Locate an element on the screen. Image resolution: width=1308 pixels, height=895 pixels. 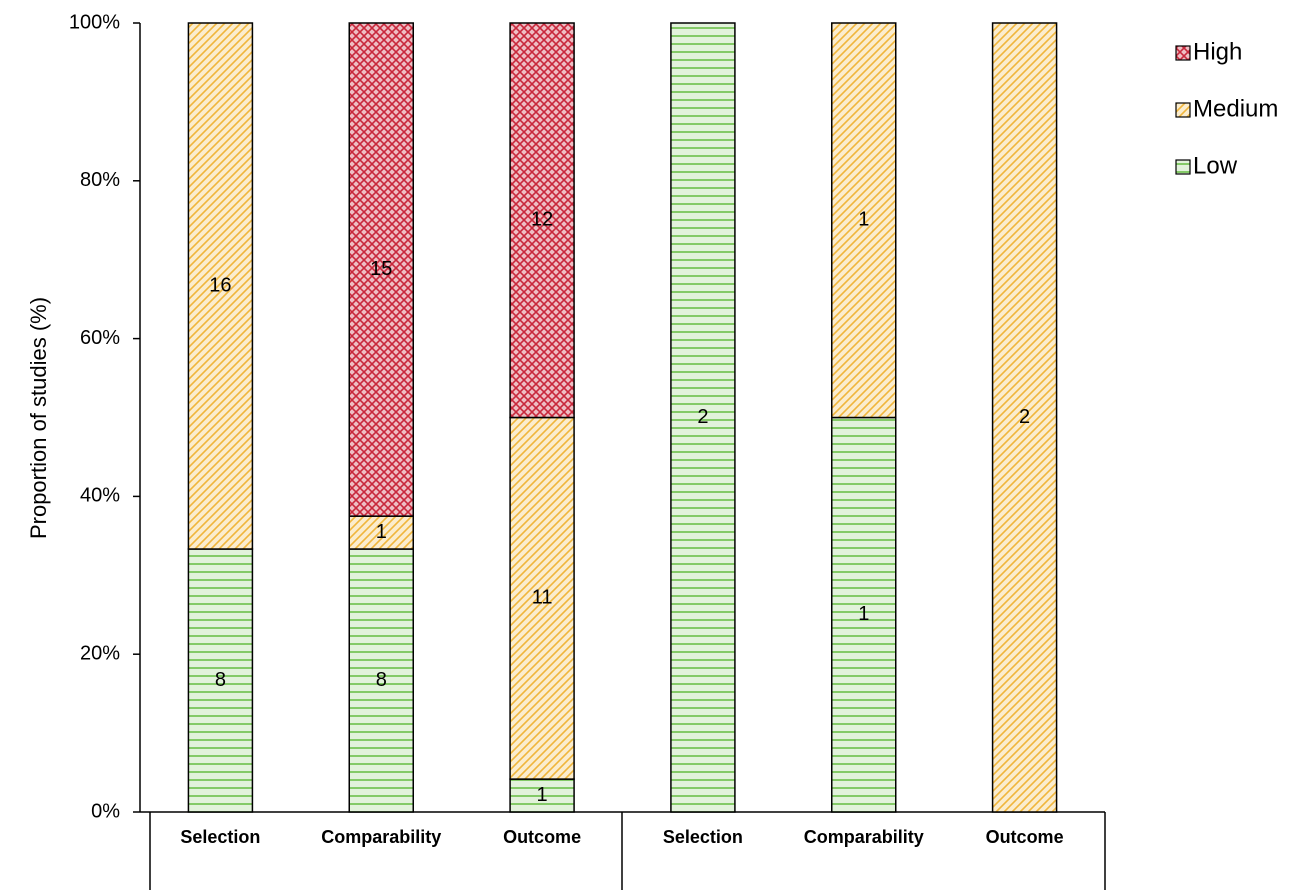
data-label: 15 is located at coordinates (381, 269).